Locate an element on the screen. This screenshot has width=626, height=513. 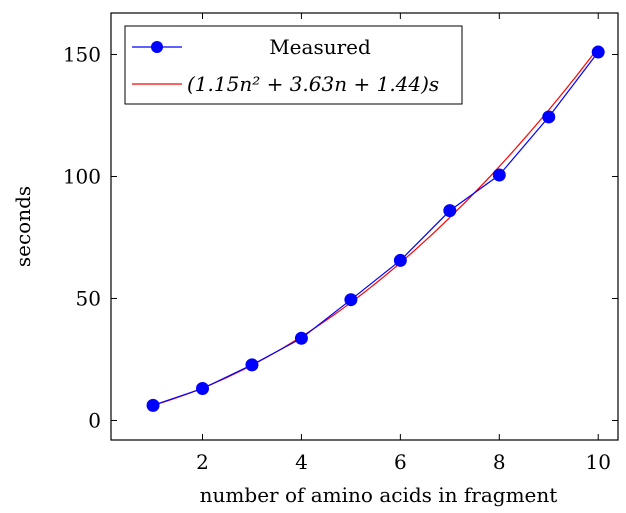
x-tick-label: 4 is located at coordinates (301, 462).